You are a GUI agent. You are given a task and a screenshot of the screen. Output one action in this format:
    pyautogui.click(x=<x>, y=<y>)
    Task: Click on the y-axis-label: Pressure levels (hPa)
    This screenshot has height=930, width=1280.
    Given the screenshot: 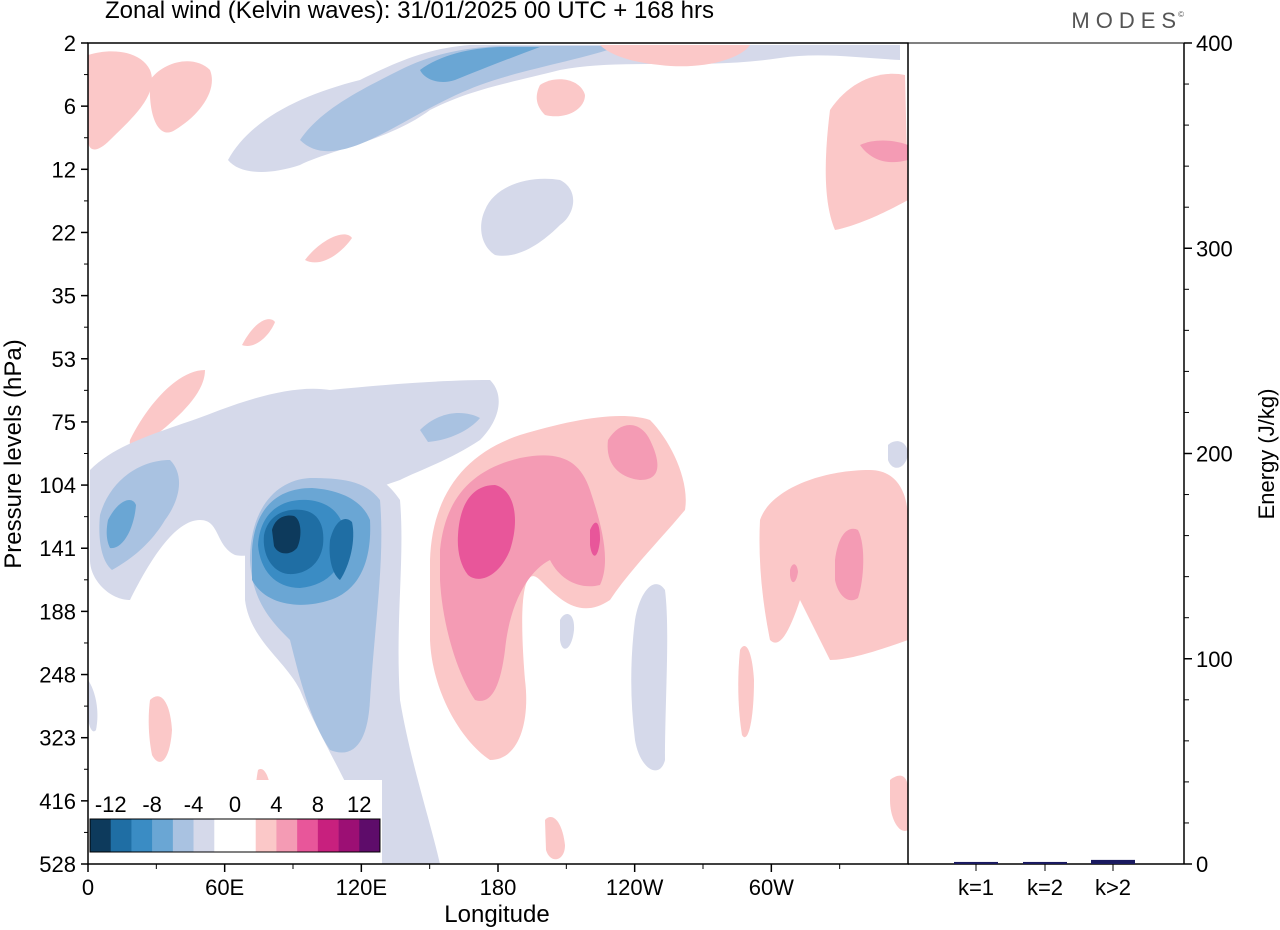 What is the action you would take?
    pyautogui.click(x=13, y=453)
    